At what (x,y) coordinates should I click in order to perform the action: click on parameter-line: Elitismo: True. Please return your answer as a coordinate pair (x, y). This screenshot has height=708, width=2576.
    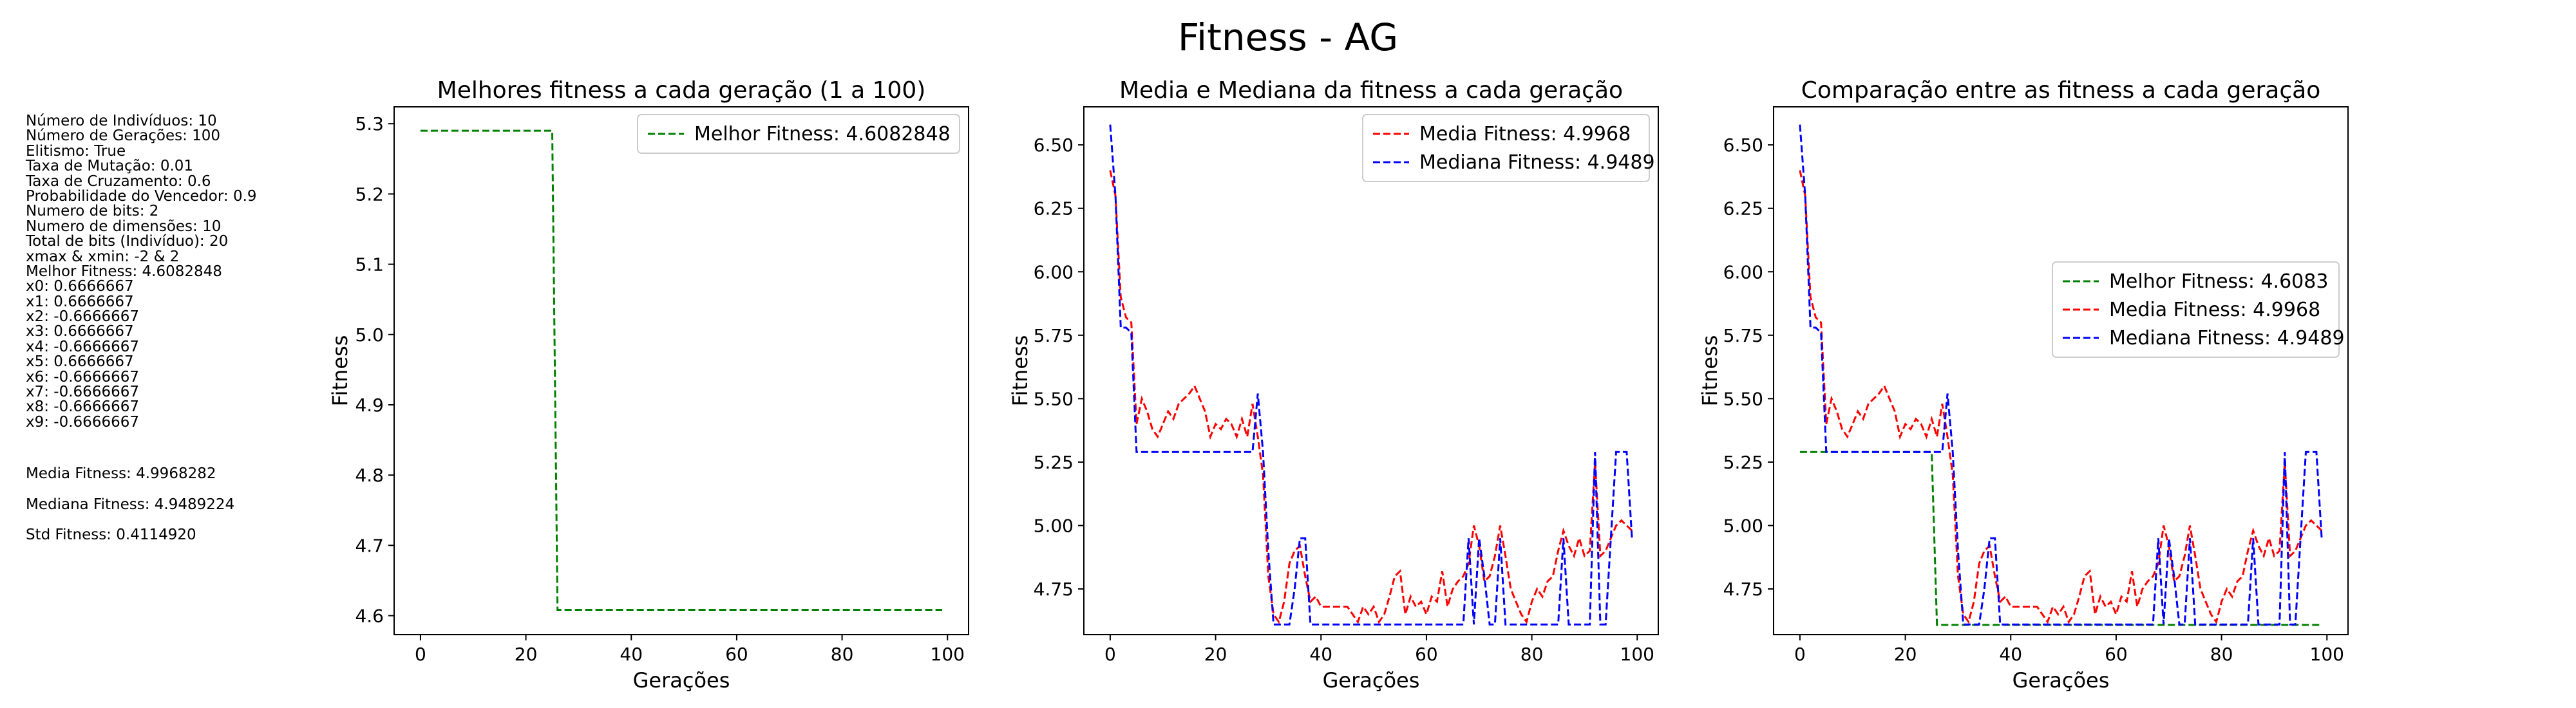
    Looking at the image, I should click on (76, 151).